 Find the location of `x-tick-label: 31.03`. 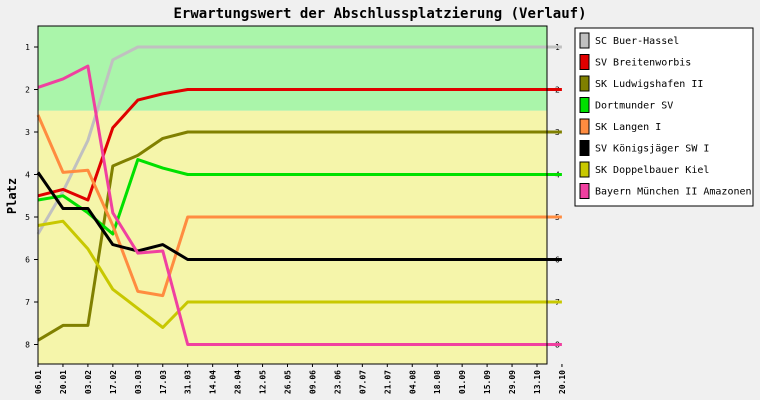

x-tick-label: 31.03 is located at coordinates (188, 382).